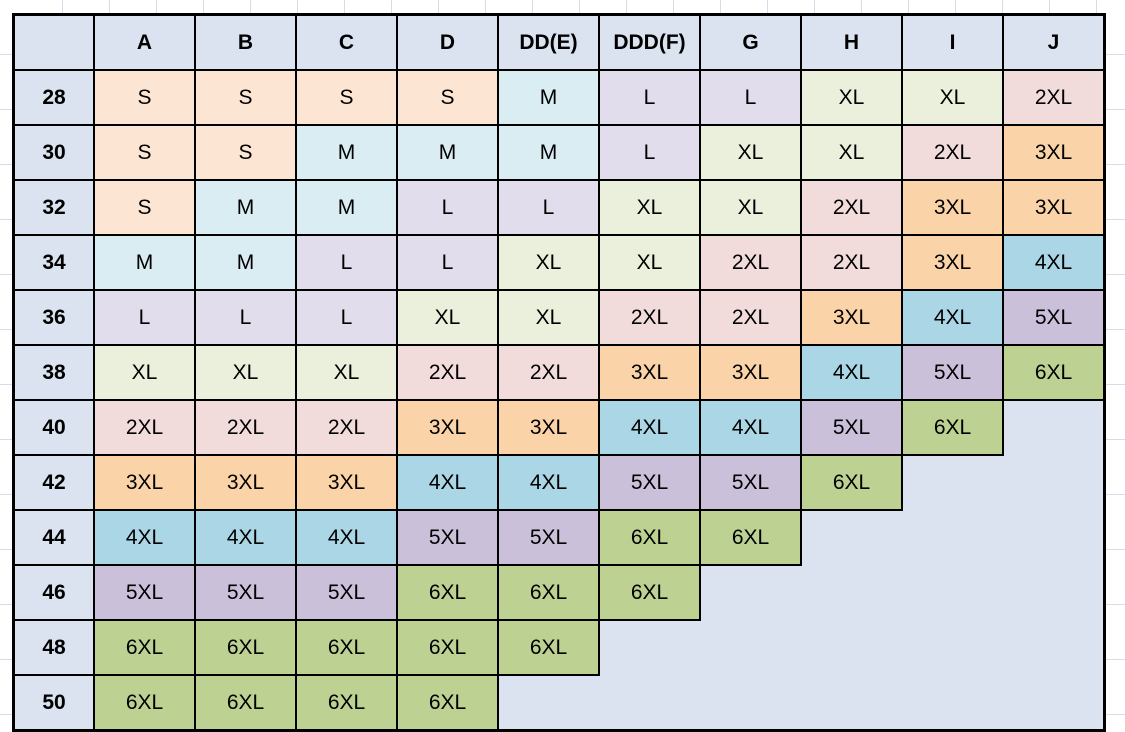 The width and height of the screenshot is (1125, 732). Describe the element at coordinates (649, 97) in the screenshot. I see `size-cell-28-dddf: L` at that location.